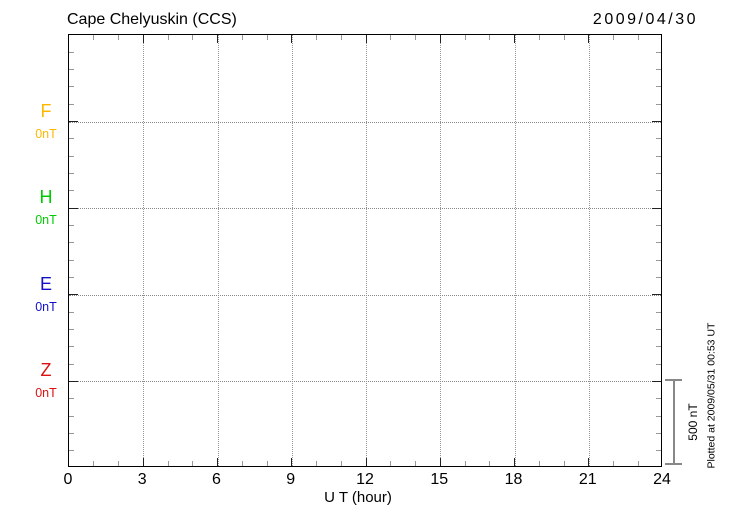 The height and width of the screenshot is (520, 730). Describe the element at coordinates (142, 479) in the screenshot. I see `x-tick-label: 3` at that location.